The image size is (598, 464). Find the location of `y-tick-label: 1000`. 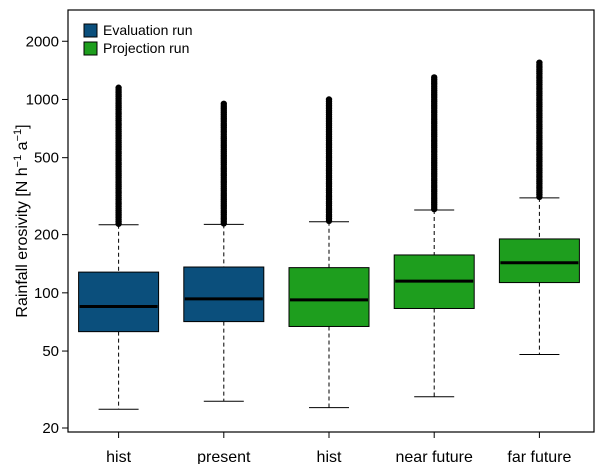

y-tick-label: 1000 is located at coordinates (42, 99).